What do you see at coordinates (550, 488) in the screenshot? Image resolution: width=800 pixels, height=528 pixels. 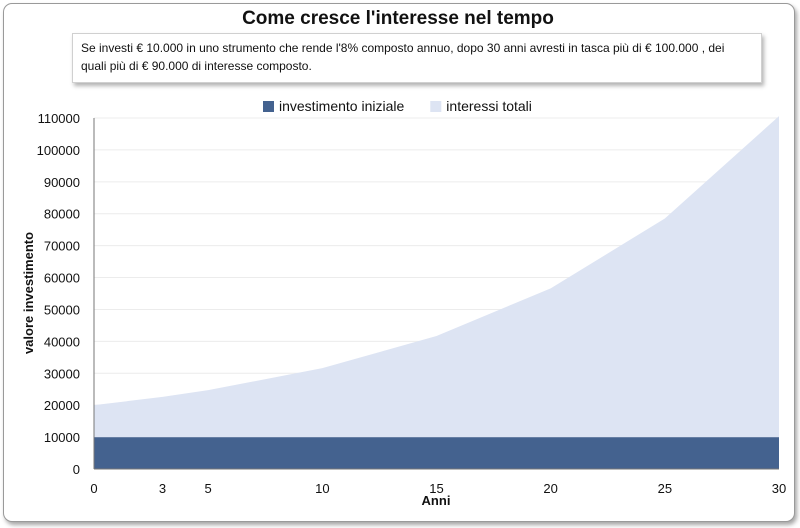 I see `x-tick-label: 20` at bounding box center [550, 488].